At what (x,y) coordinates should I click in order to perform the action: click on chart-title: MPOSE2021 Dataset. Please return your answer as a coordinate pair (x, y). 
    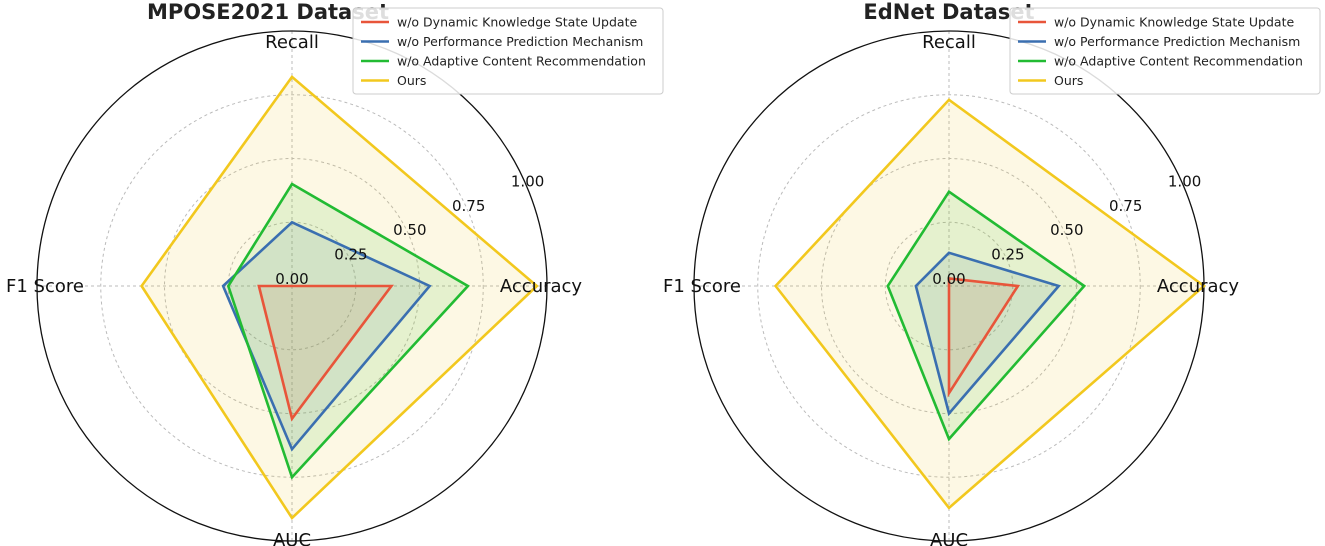
    Looking at the image, I should click on (268, 12).